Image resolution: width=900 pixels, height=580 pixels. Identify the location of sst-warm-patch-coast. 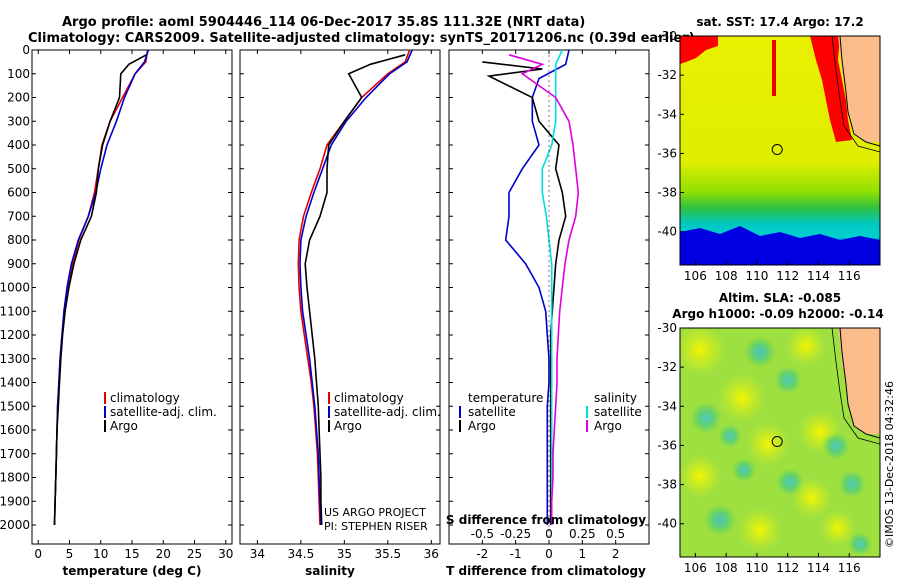
(831, 89).